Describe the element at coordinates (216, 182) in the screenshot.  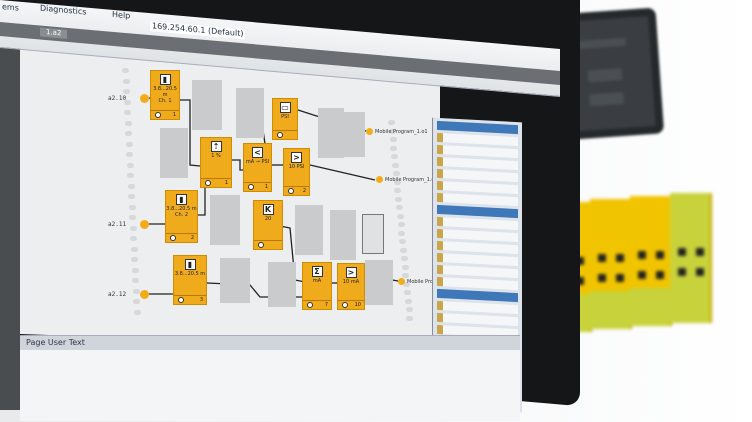
I see `block-footer: 1` at that location.